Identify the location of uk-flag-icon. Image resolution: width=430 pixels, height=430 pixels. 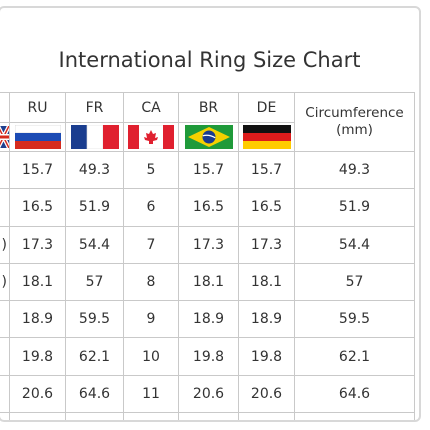
(4, 137).